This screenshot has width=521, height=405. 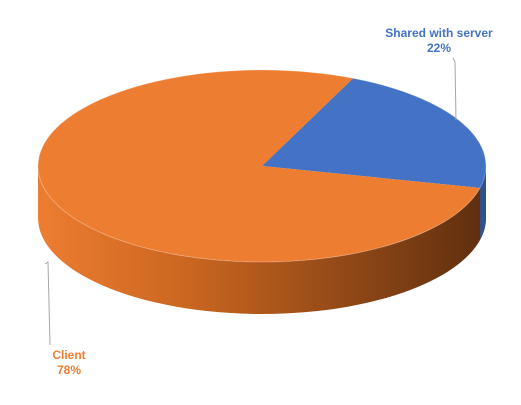 I want to click on data-label-client-percent: 78%, so click(x=69, y=370).